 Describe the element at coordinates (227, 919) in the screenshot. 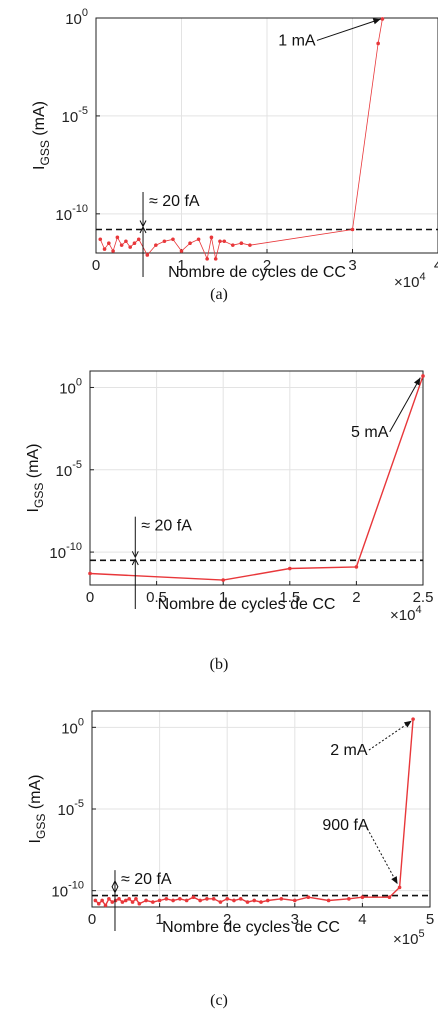

I see `x-tick-label: 2` at that location.